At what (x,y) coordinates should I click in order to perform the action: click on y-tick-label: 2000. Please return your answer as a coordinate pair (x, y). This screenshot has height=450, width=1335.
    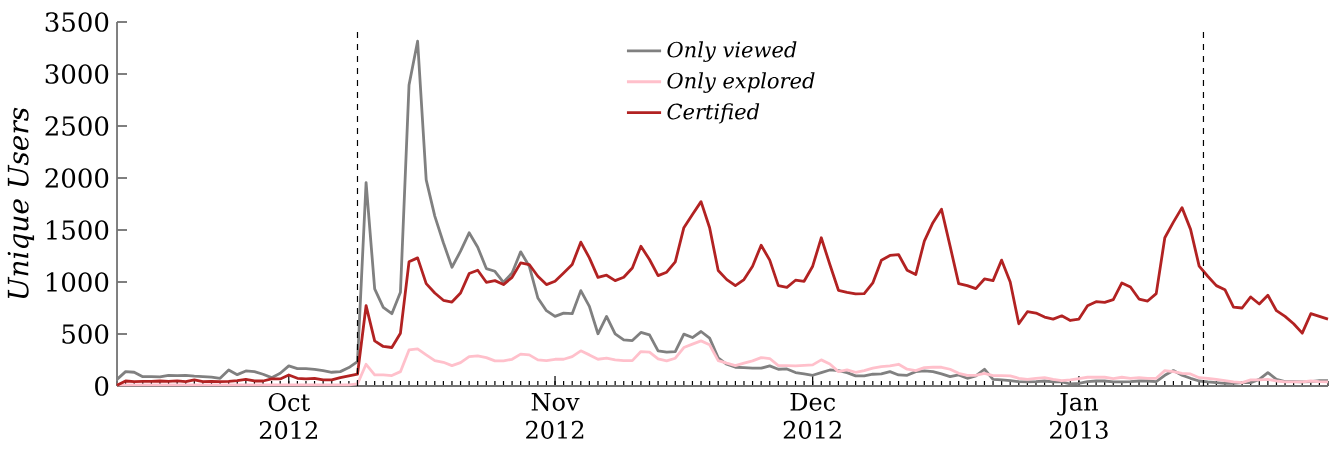
    Looking at the image, I should click on (77, 178).